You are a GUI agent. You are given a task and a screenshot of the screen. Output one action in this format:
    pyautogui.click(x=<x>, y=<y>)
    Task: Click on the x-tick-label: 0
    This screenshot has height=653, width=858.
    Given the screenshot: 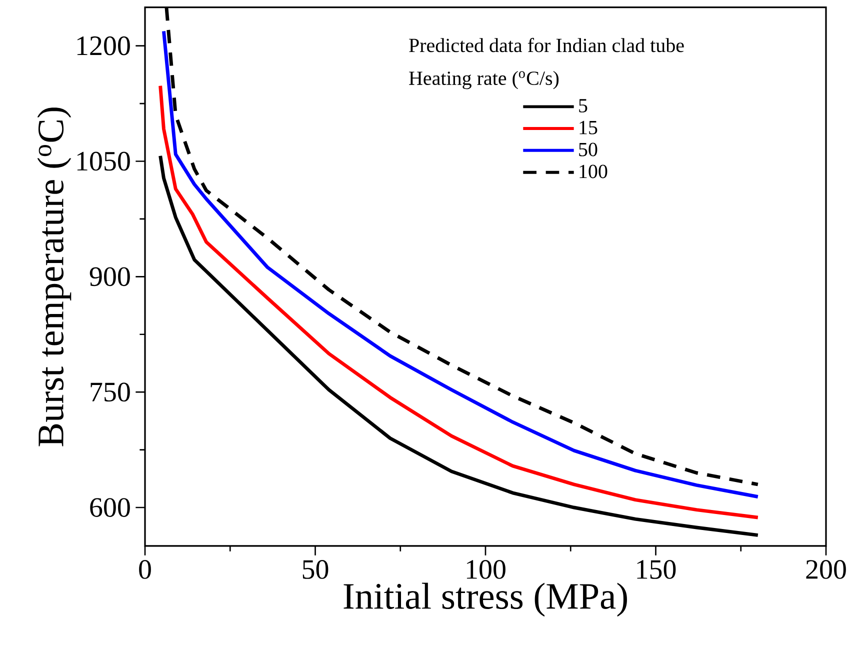 What is the action you would take?
    pyautogui.click(x=145, y=569)
    